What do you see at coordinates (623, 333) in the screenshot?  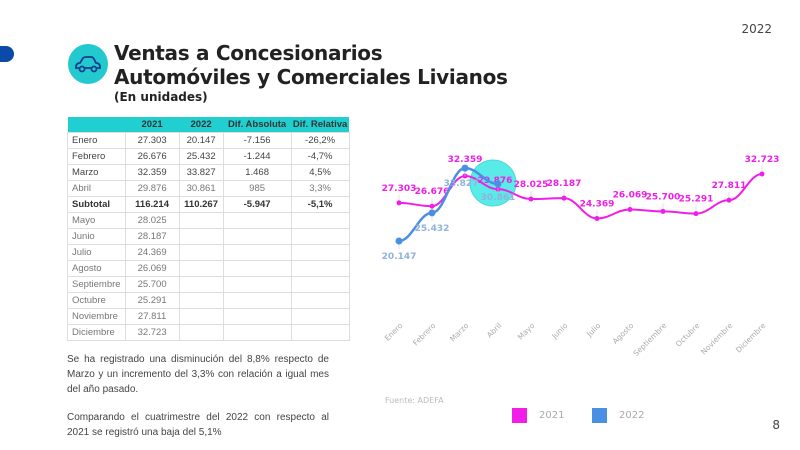 I see `x-tick-label: Agosto` at bounding box center [623, 333].